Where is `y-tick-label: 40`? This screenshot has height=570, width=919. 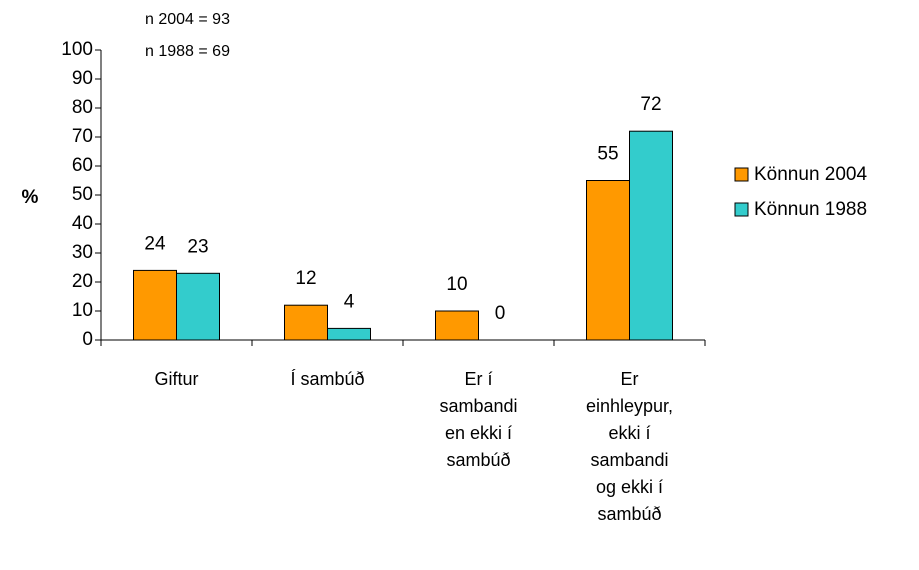
y-tick-label: 40 is located at coordinates (82, 223).